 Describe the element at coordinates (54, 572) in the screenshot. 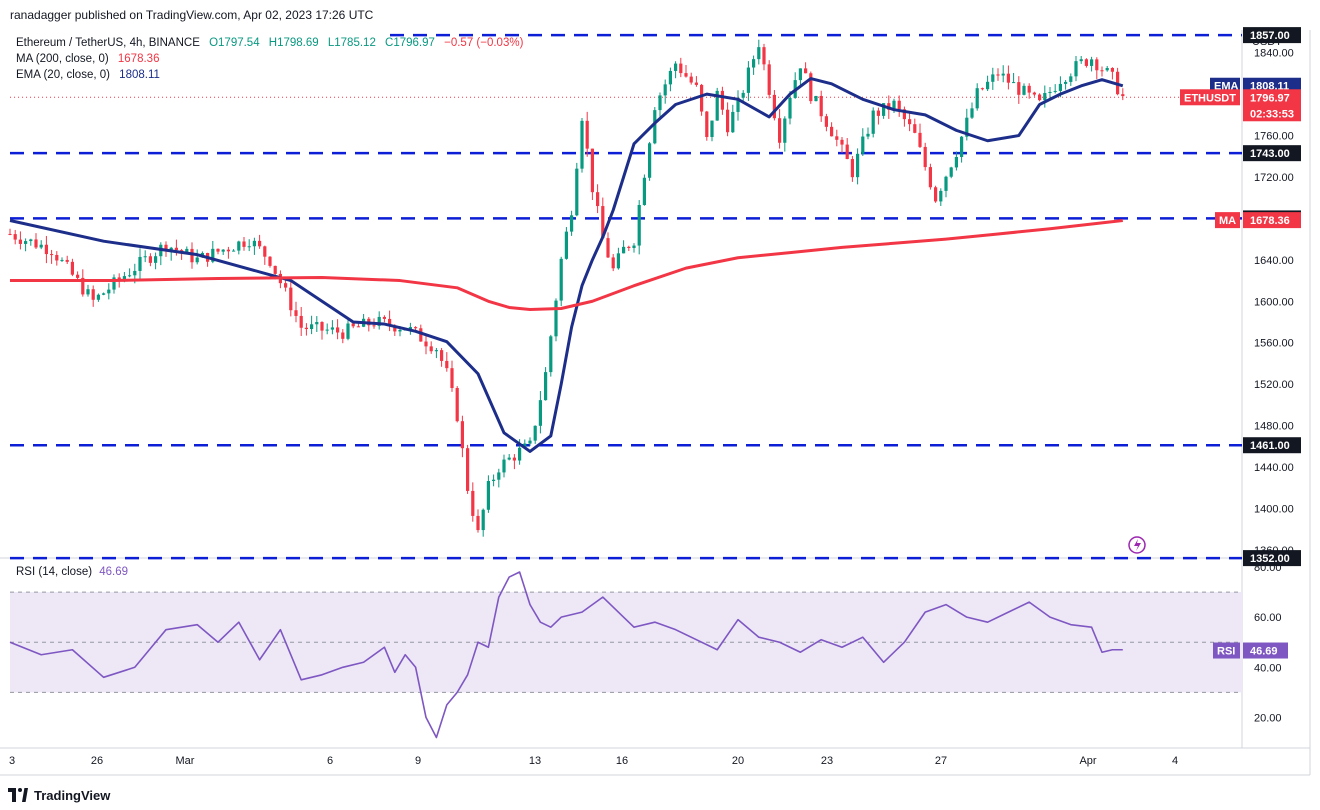

I see `rsi-legend-label: RSI (14, close)` at that location.